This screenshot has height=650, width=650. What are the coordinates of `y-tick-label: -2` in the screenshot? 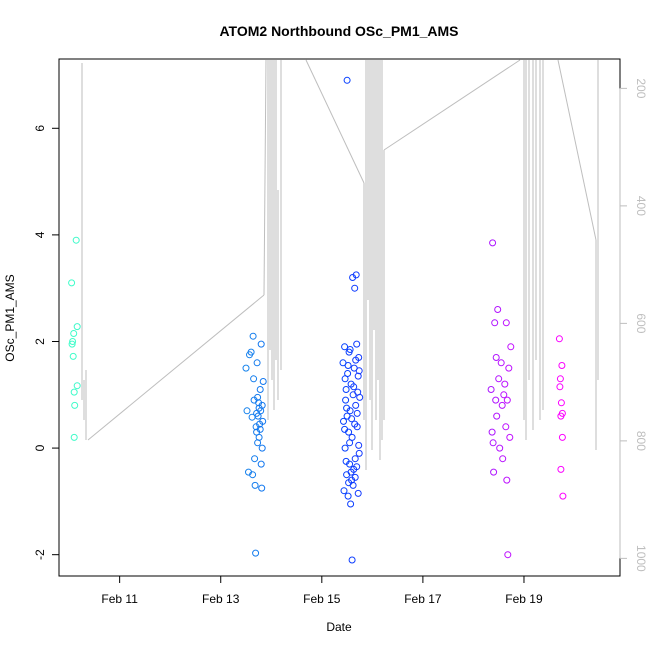 It's located at (40, 554).